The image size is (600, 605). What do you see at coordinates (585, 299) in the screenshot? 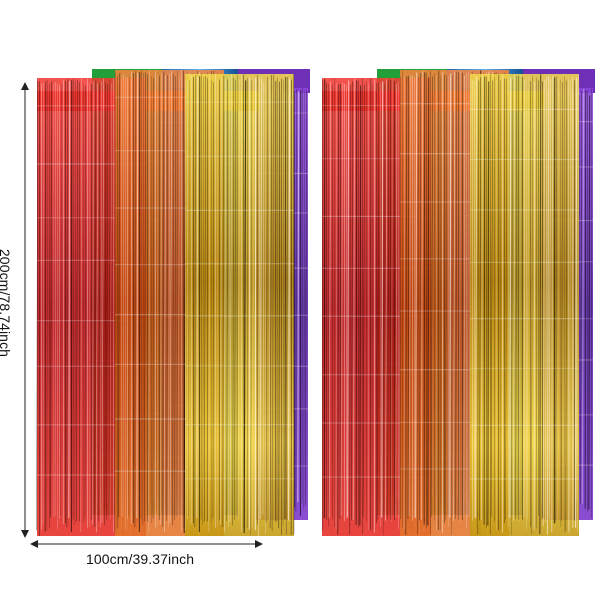
I see `purple-fringe-strand` at bounding box center [585, 299].